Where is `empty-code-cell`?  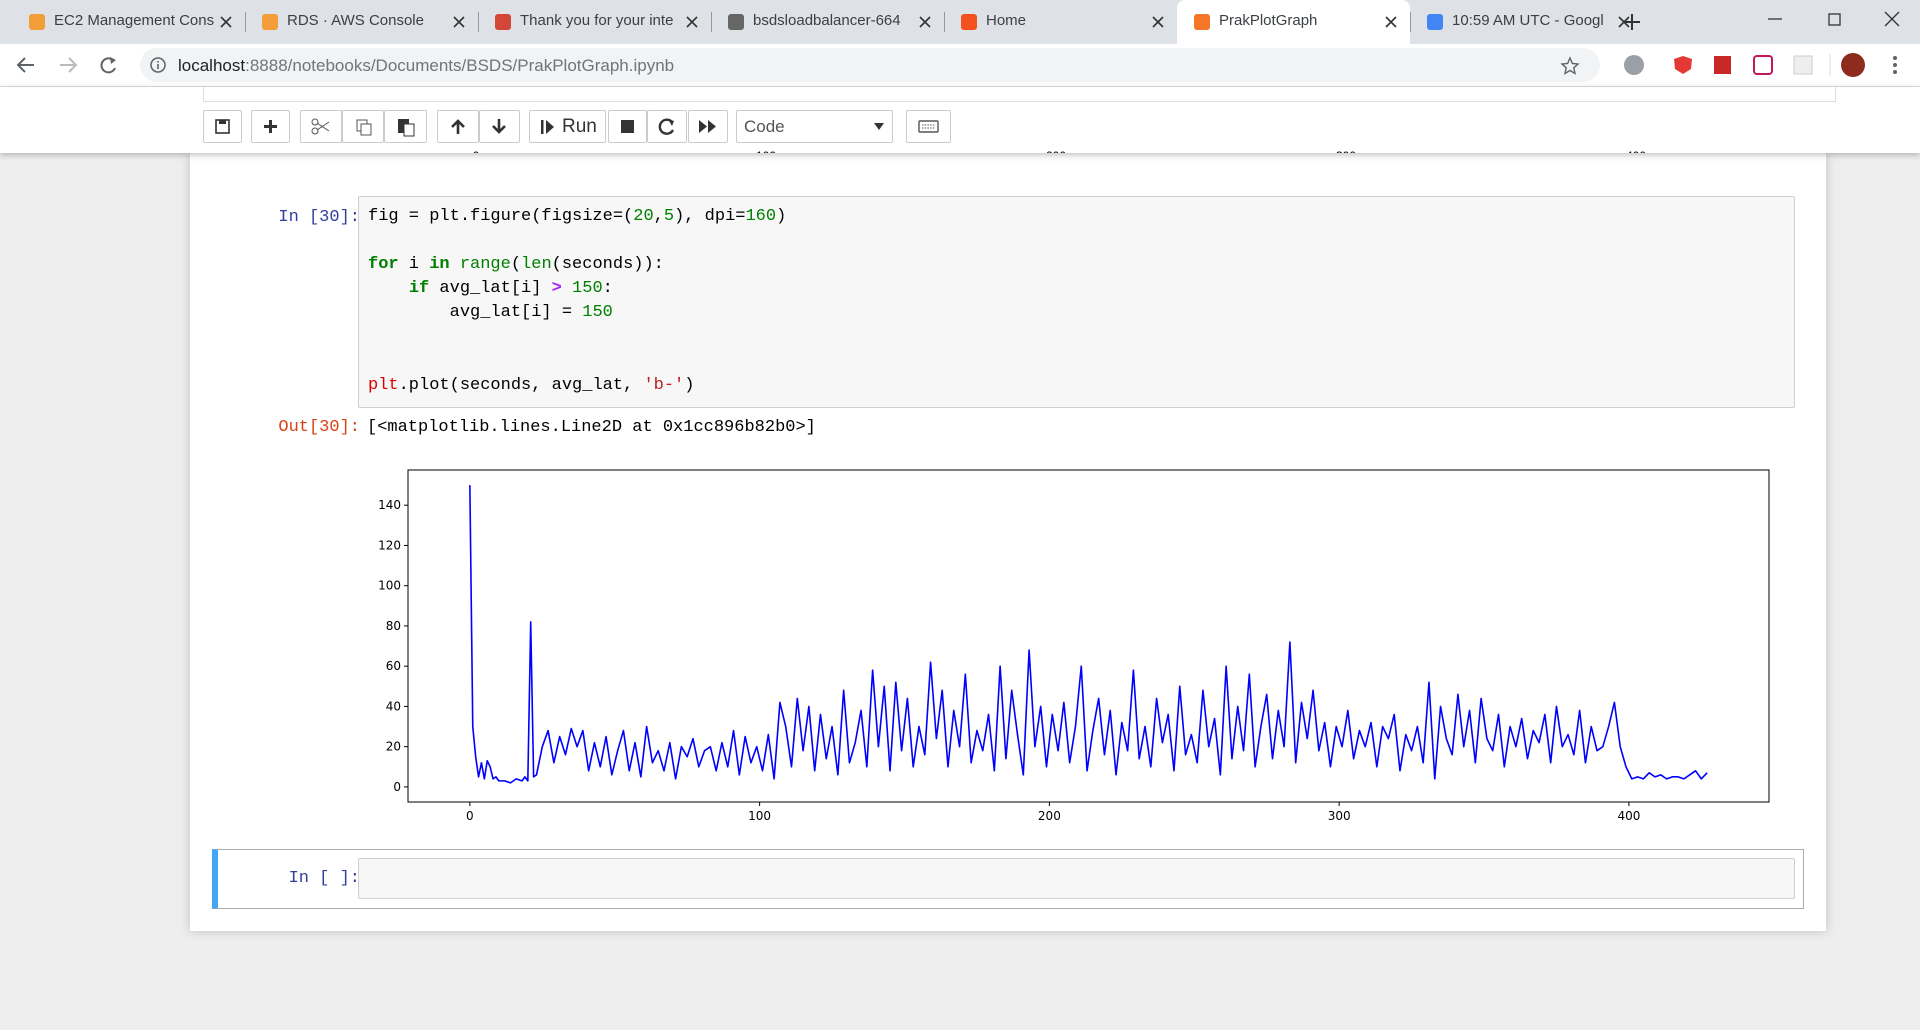 empty-code-cell is located at coordinates (1076, 878).